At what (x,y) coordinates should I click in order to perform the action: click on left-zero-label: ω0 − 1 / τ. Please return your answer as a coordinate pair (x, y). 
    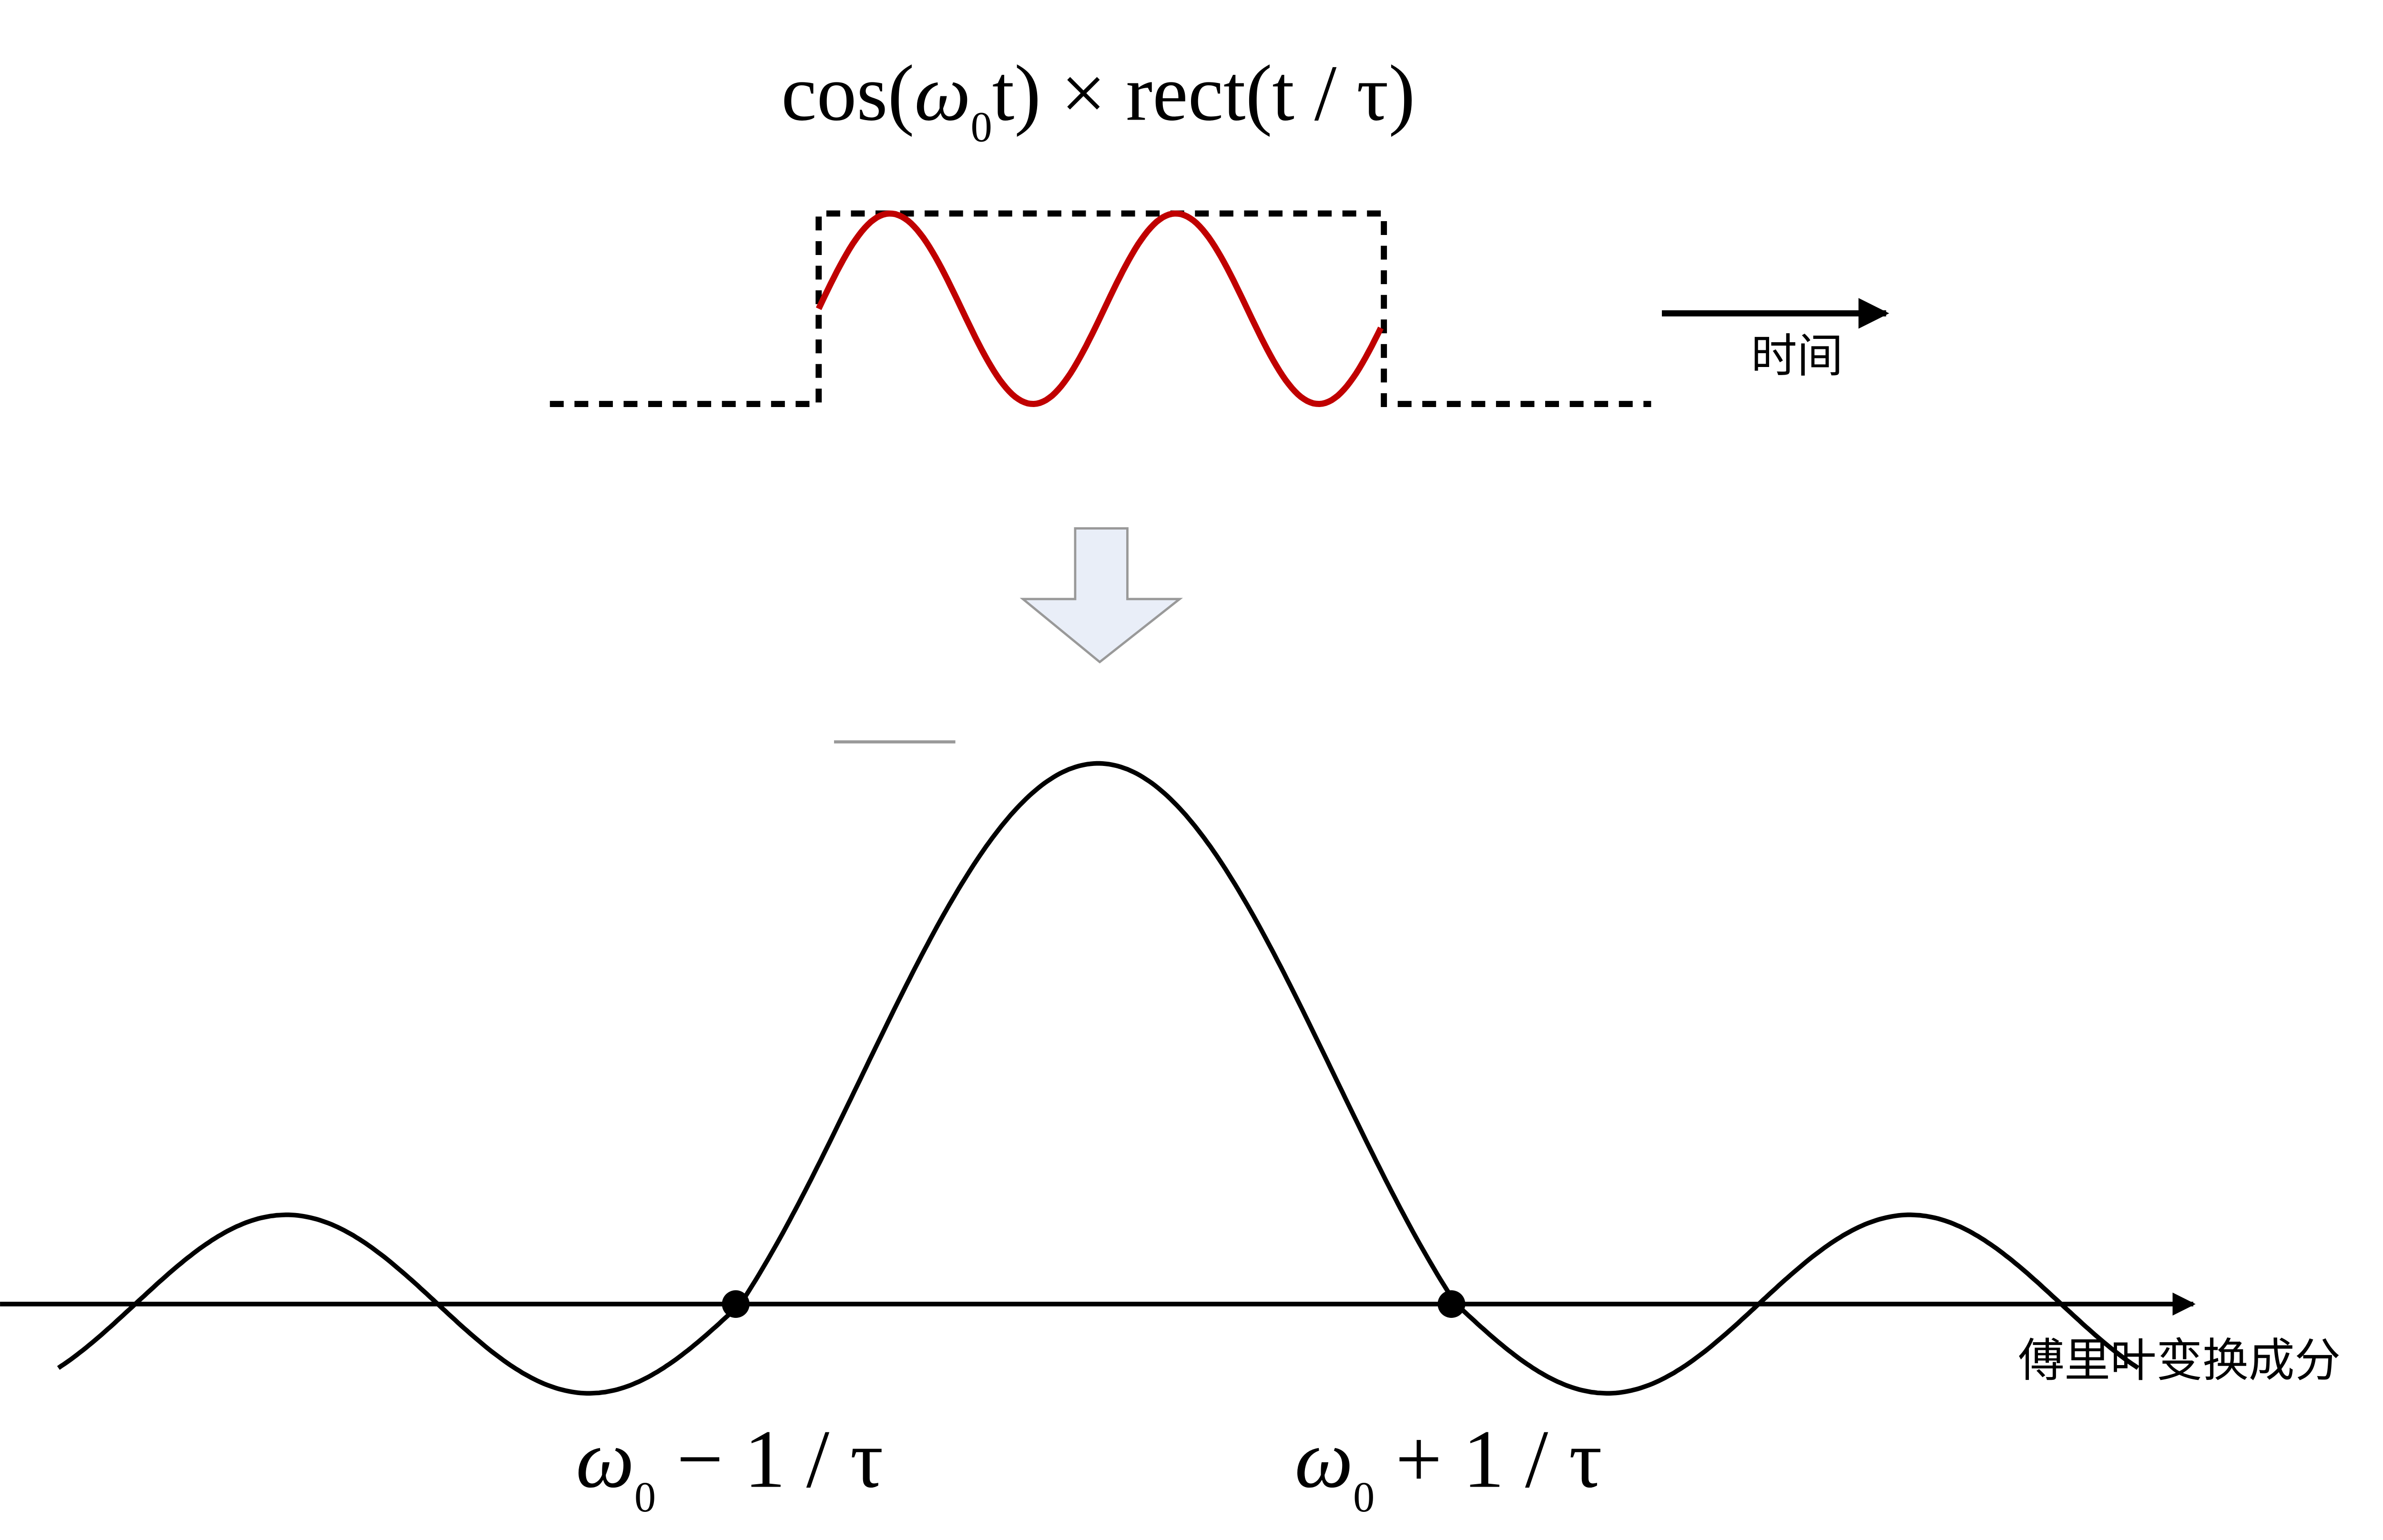
    Looking at the image, I should click on (730, 1467).